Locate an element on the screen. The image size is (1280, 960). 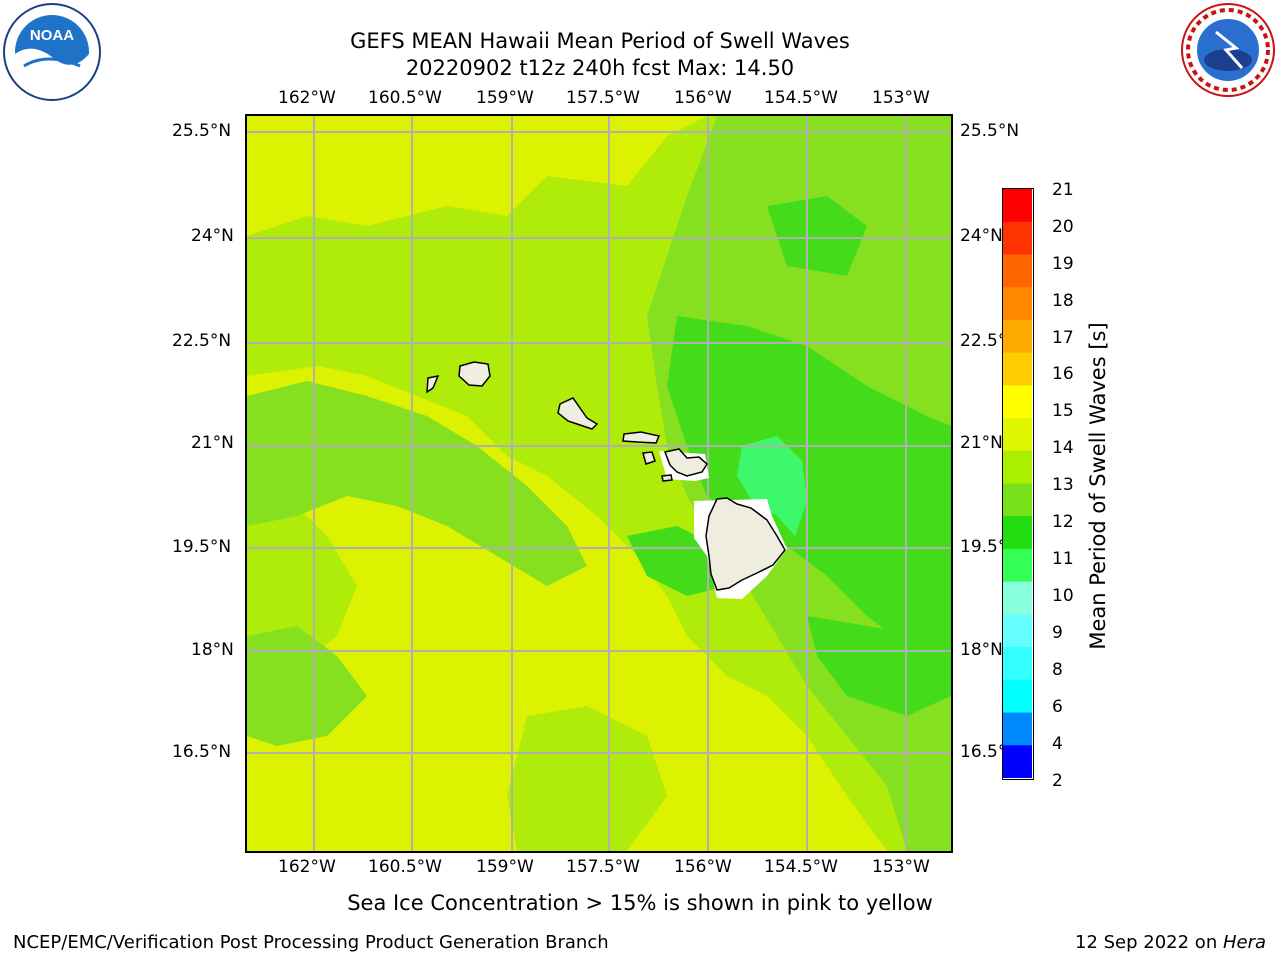
island-lanai is located at coordinates (649, 458).